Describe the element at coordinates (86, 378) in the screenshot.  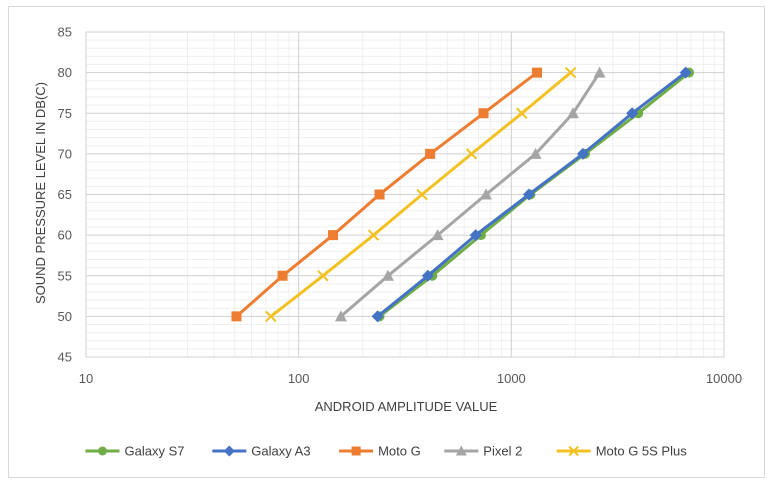
I see `x-tick-label: 10` at that location.